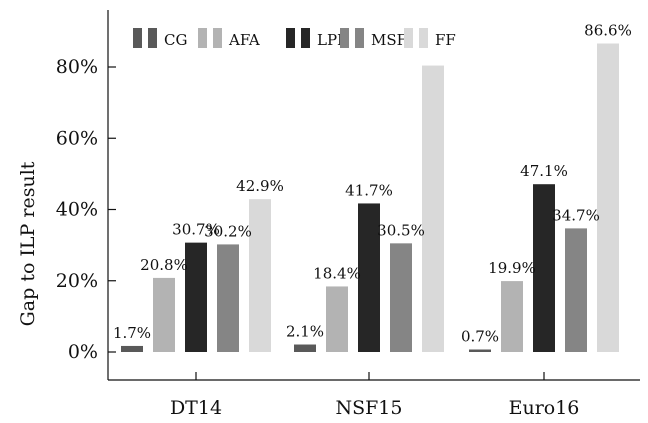 The height and width of the screenshot is (423, 648). Describe the element at coordinates (445, 40) in the screenshot. I see `legend-label-ff: FF` at that location.